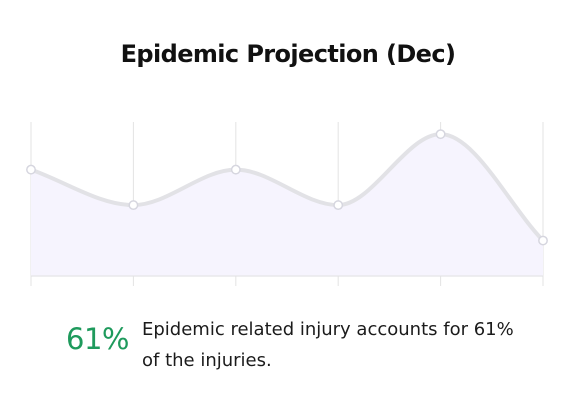 The image size is (576, 420). Describe the element at coordinates (97, 339) in the screenshot. I see `stat-percentage: 61%` at that location.